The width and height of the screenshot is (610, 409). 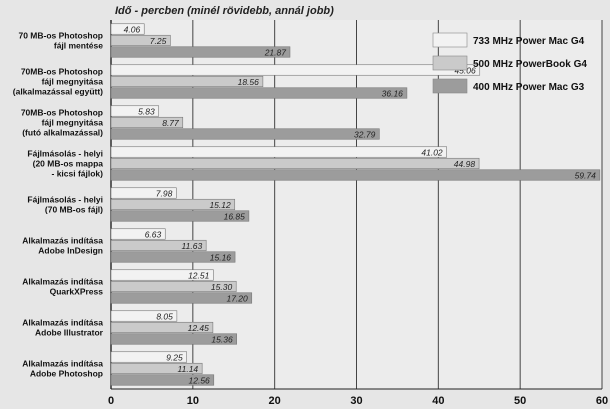 What do you see at coordinates (164, 193) in the screenshot?
I see `bar-value-label: 7.98` at bounding box center [164, 193].